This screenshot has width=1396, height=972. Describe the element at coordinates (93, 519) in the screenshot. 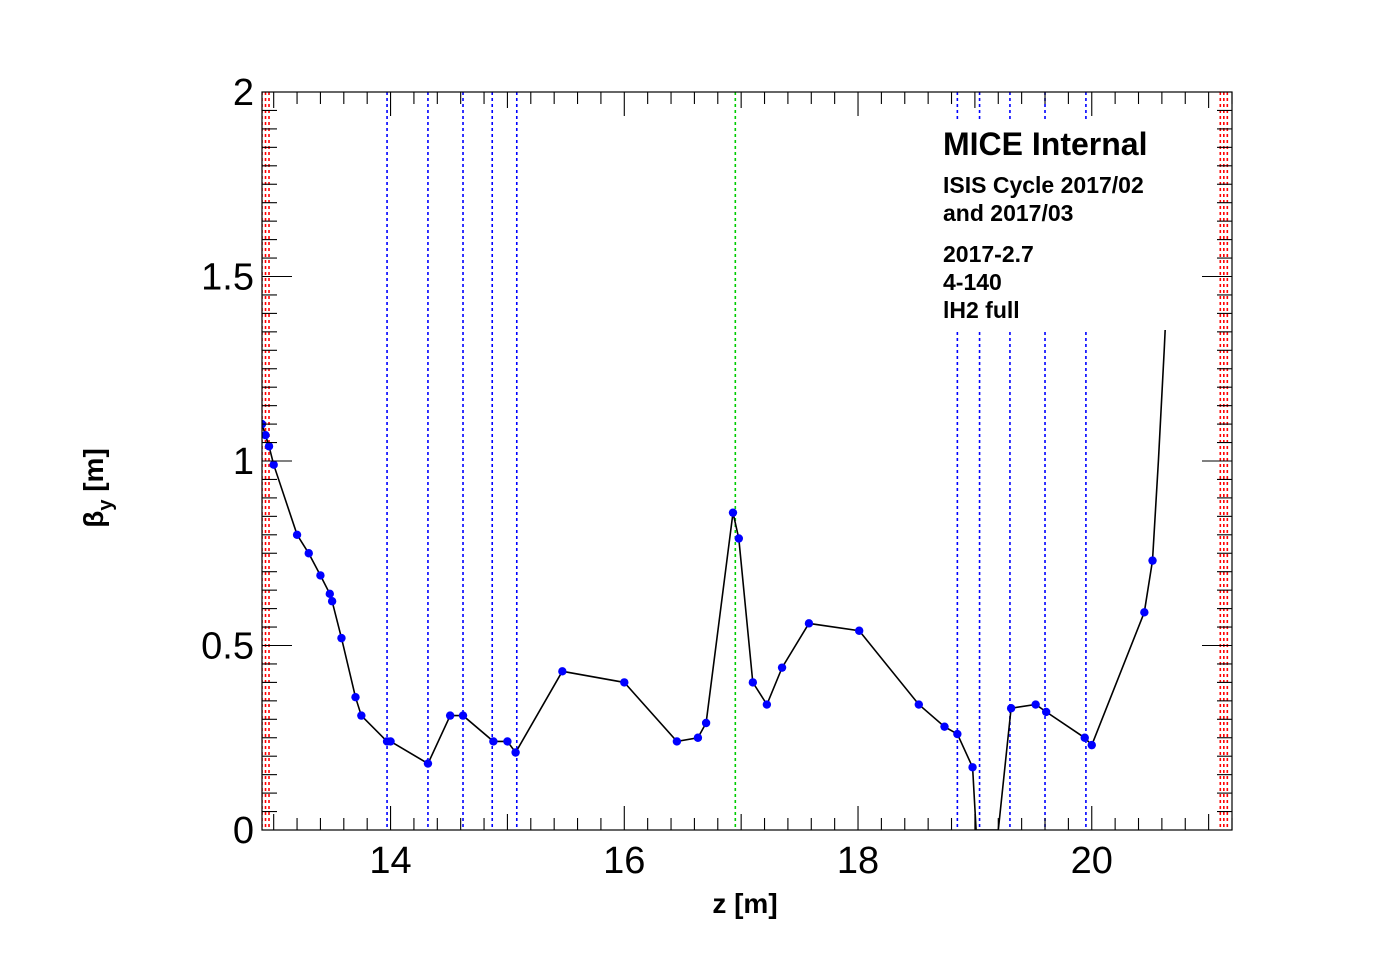

I see `y-axis-title-symbol: β` at that location.